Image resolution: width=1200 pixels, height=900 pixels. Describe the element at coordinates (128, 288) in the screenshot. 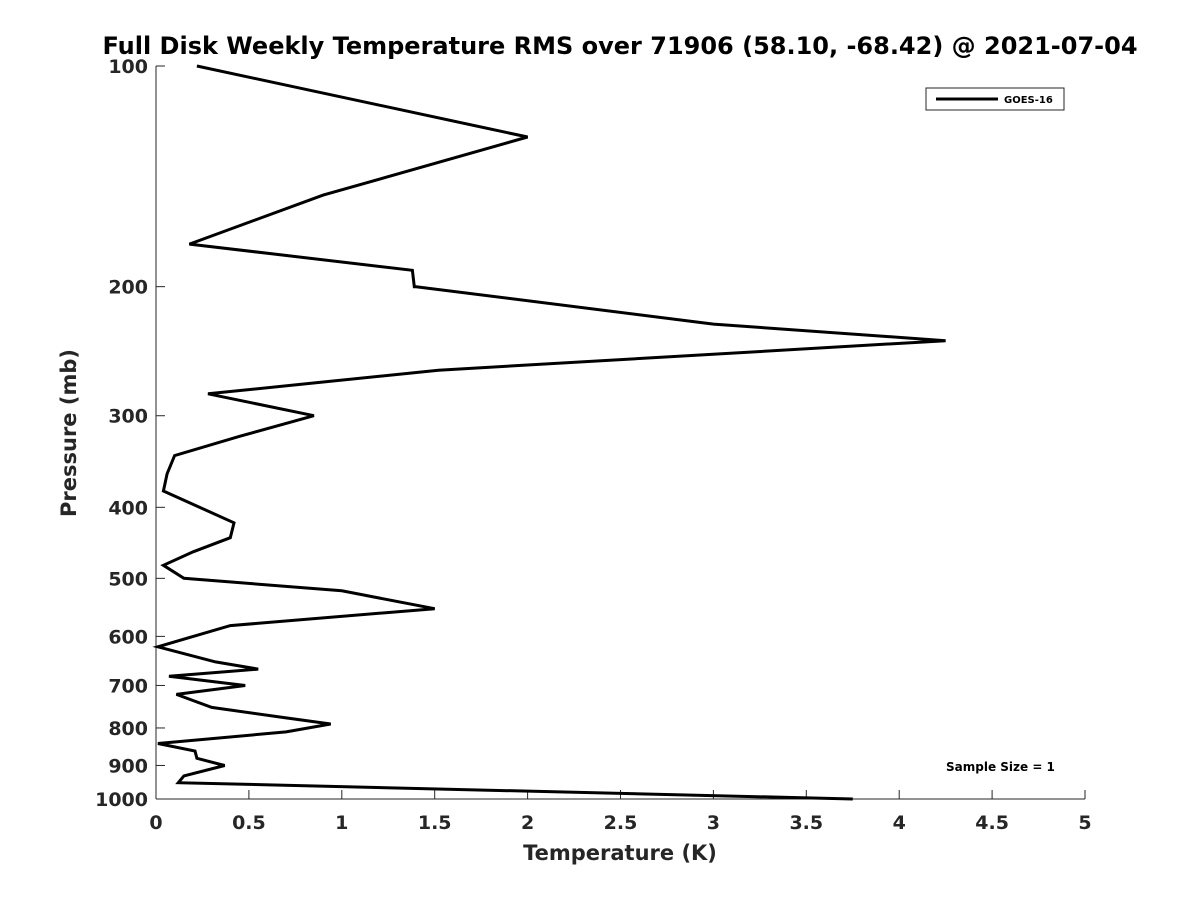

I see `y-tick-label: 200` at that location.